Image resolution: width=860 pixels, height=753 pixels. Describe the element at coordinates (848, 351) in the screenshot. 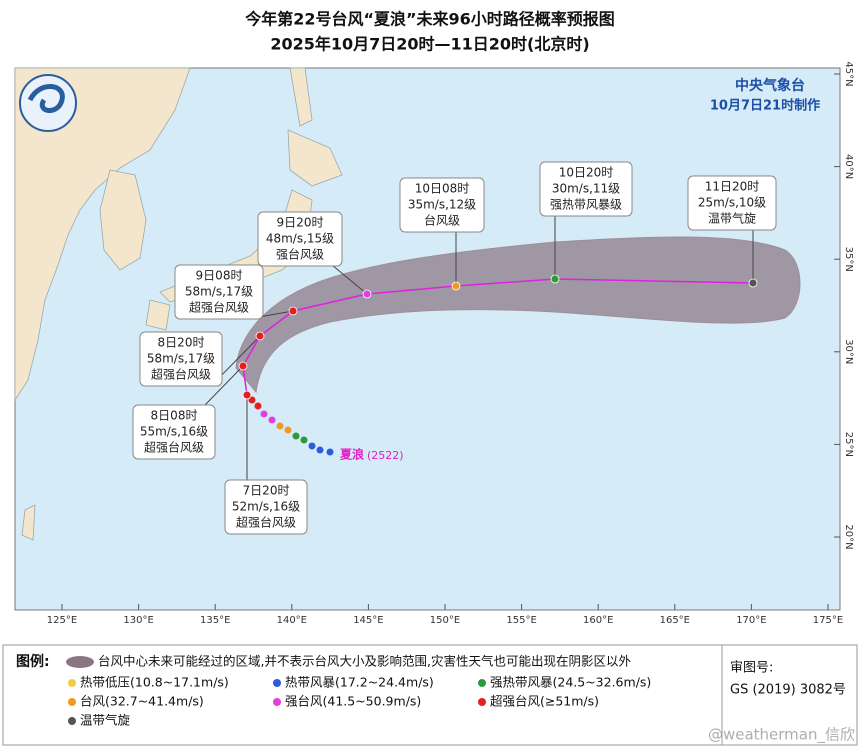

I see `lat-label: 30°N` at that location.